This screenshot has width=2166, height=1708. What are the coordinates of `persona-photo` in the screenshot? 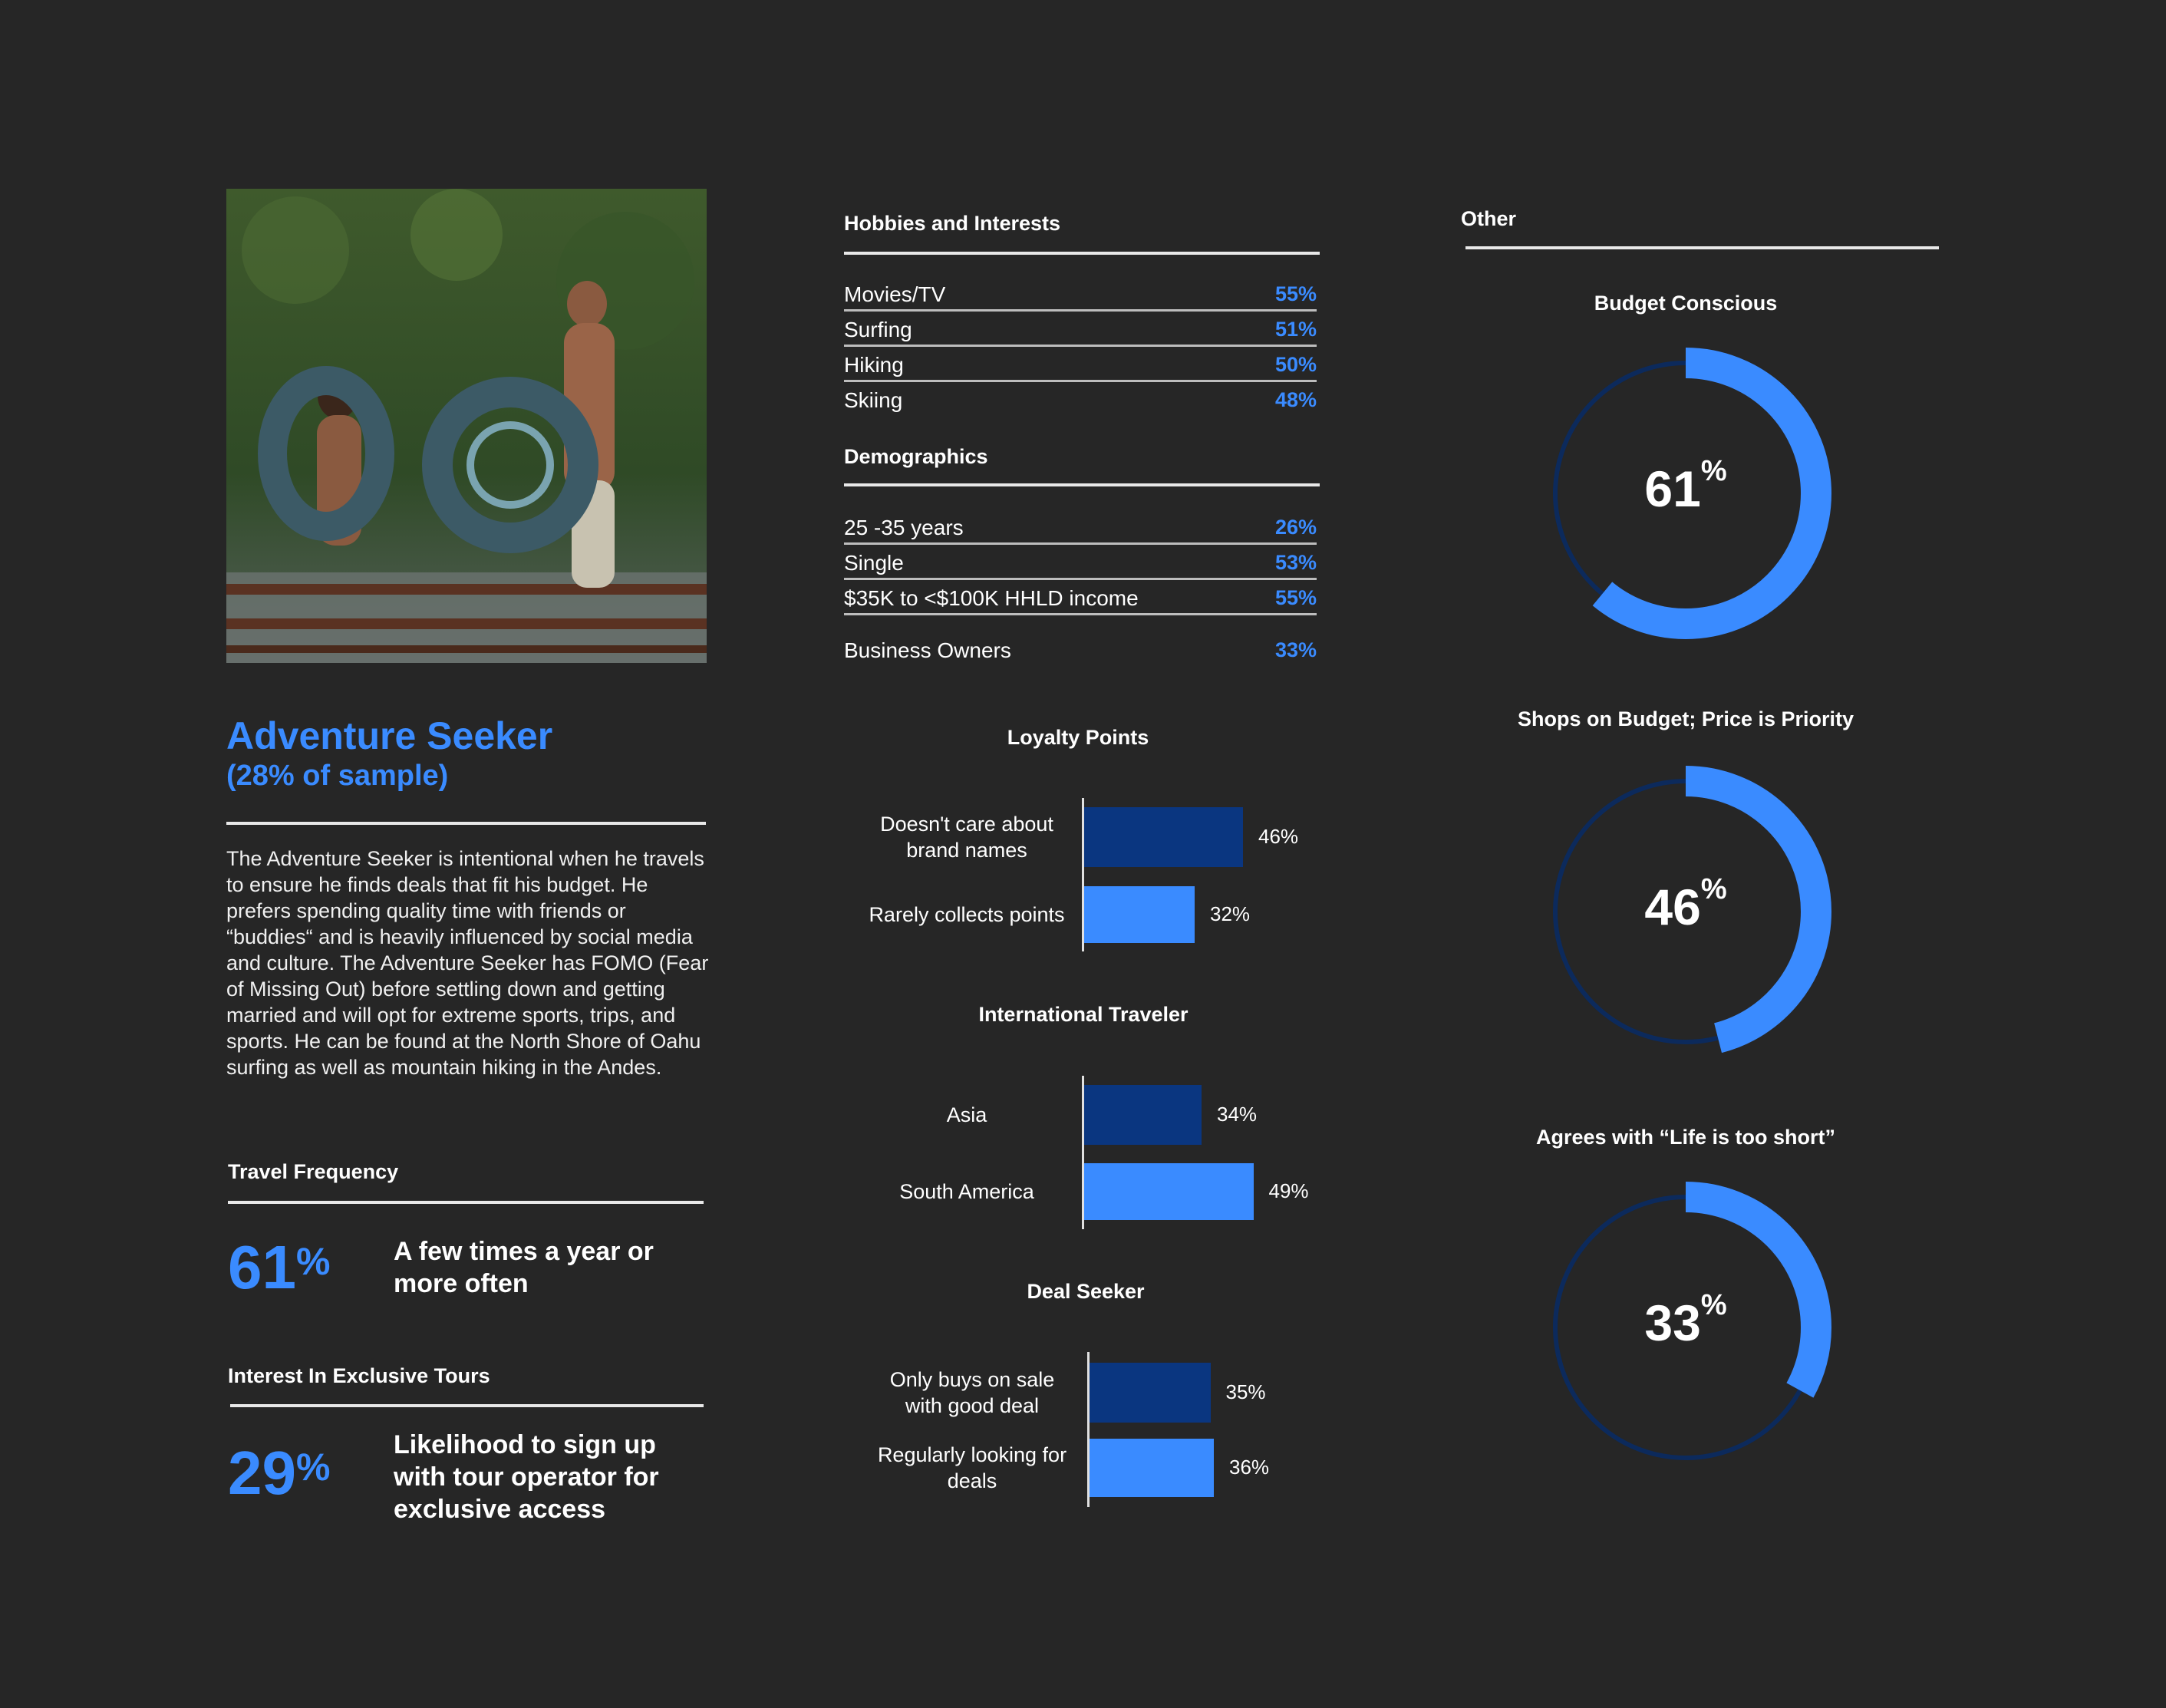 It's located at (467, 426).